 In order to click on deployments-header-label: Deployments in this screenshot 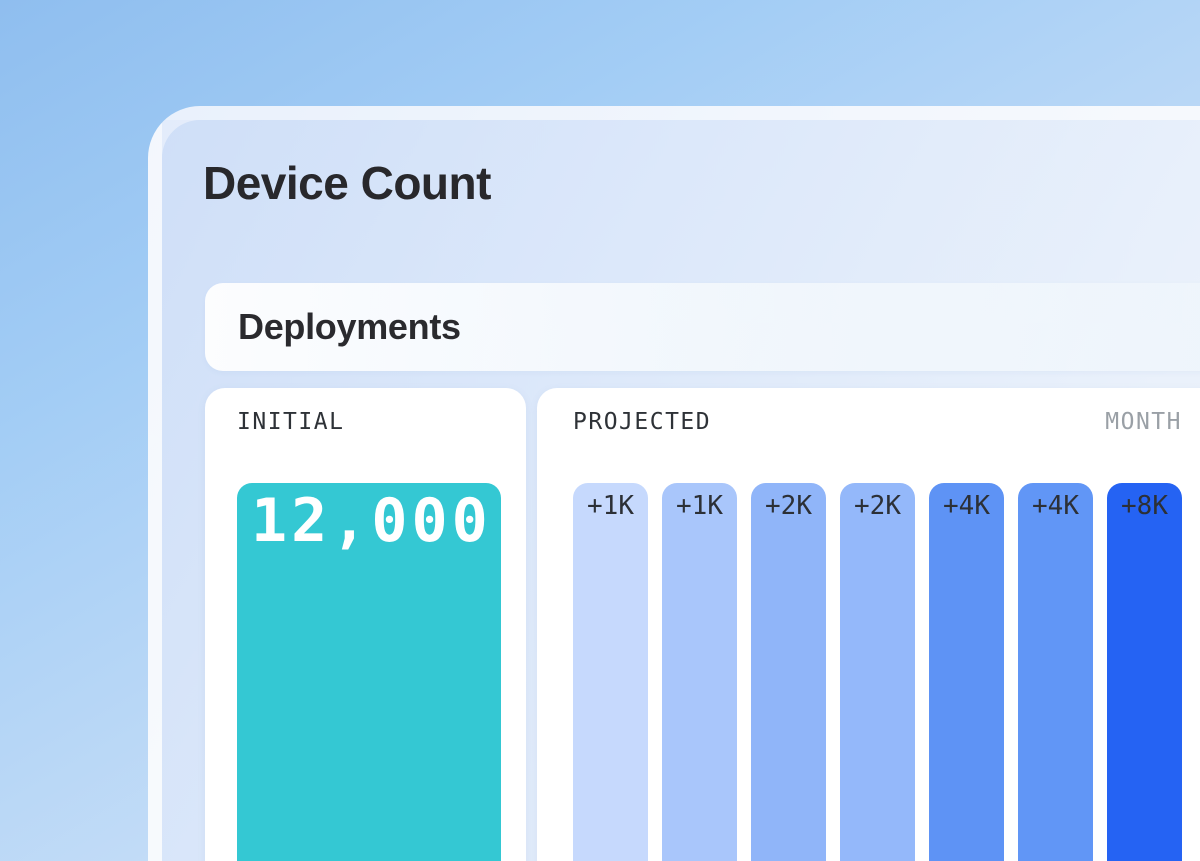, I will do `click(349, 326)`.